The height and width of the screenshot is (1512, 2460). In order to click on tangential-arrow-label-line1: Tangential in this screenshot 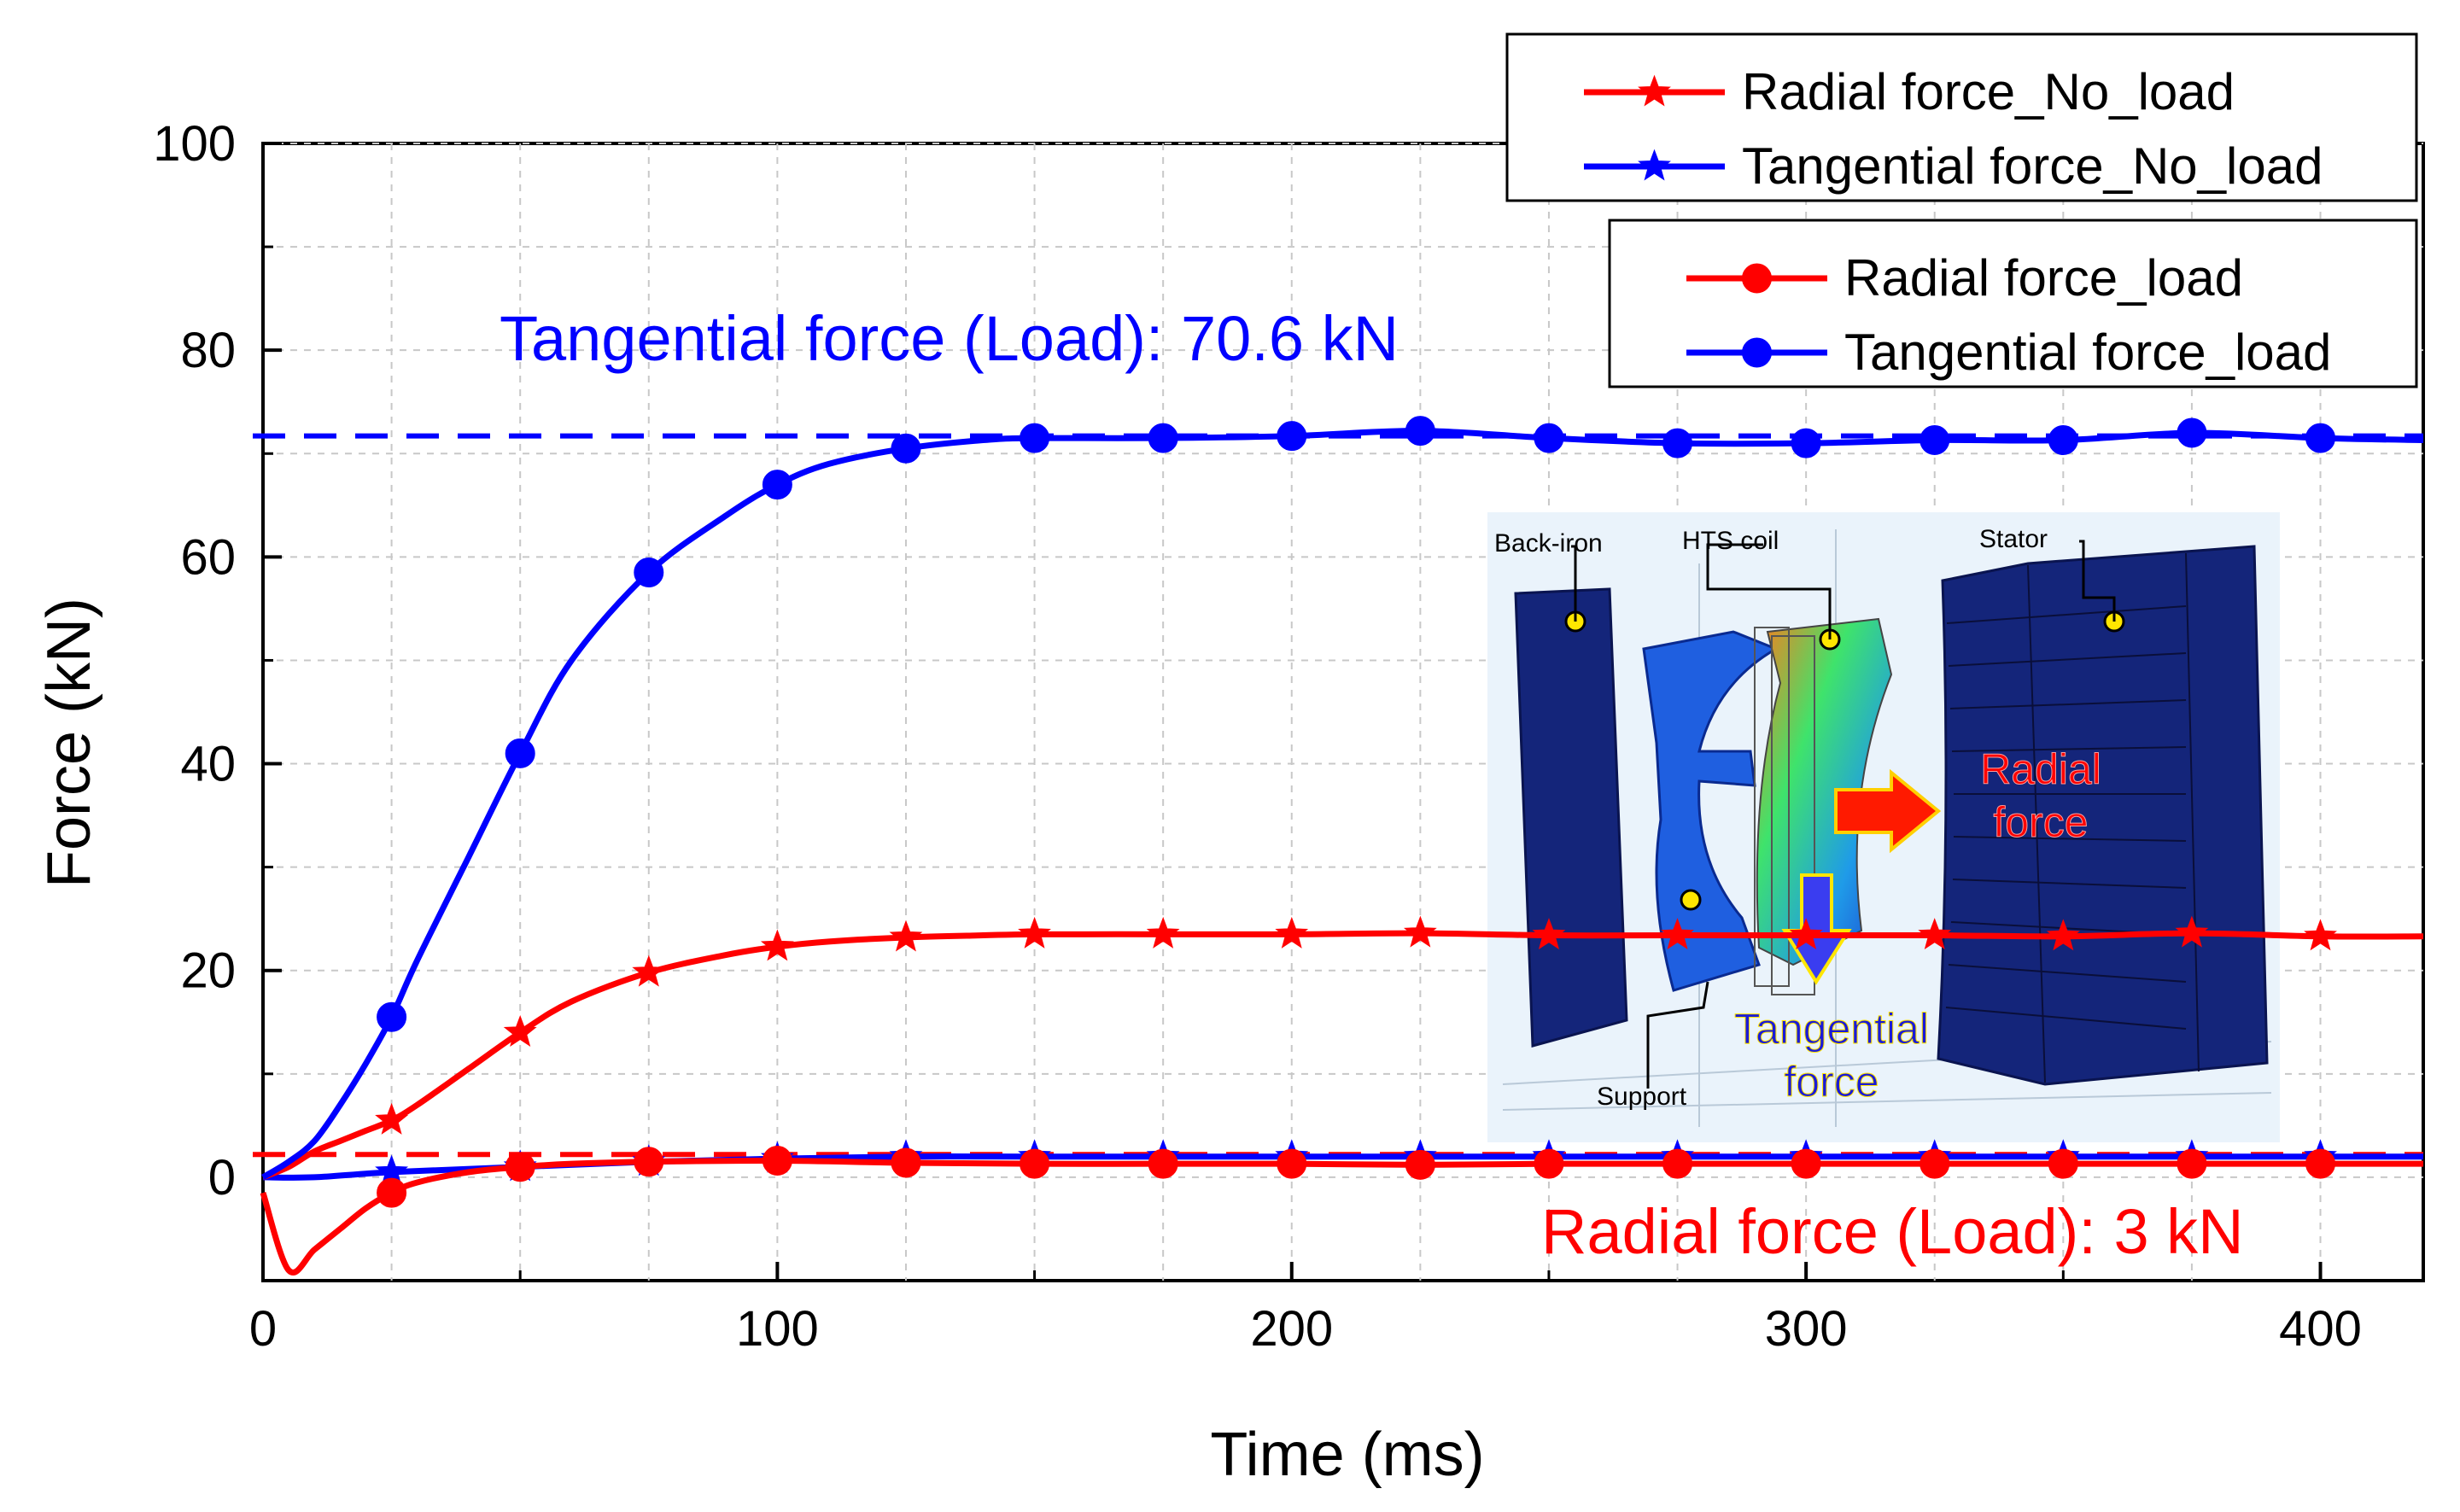, I will do `click(1832, 1029)`.